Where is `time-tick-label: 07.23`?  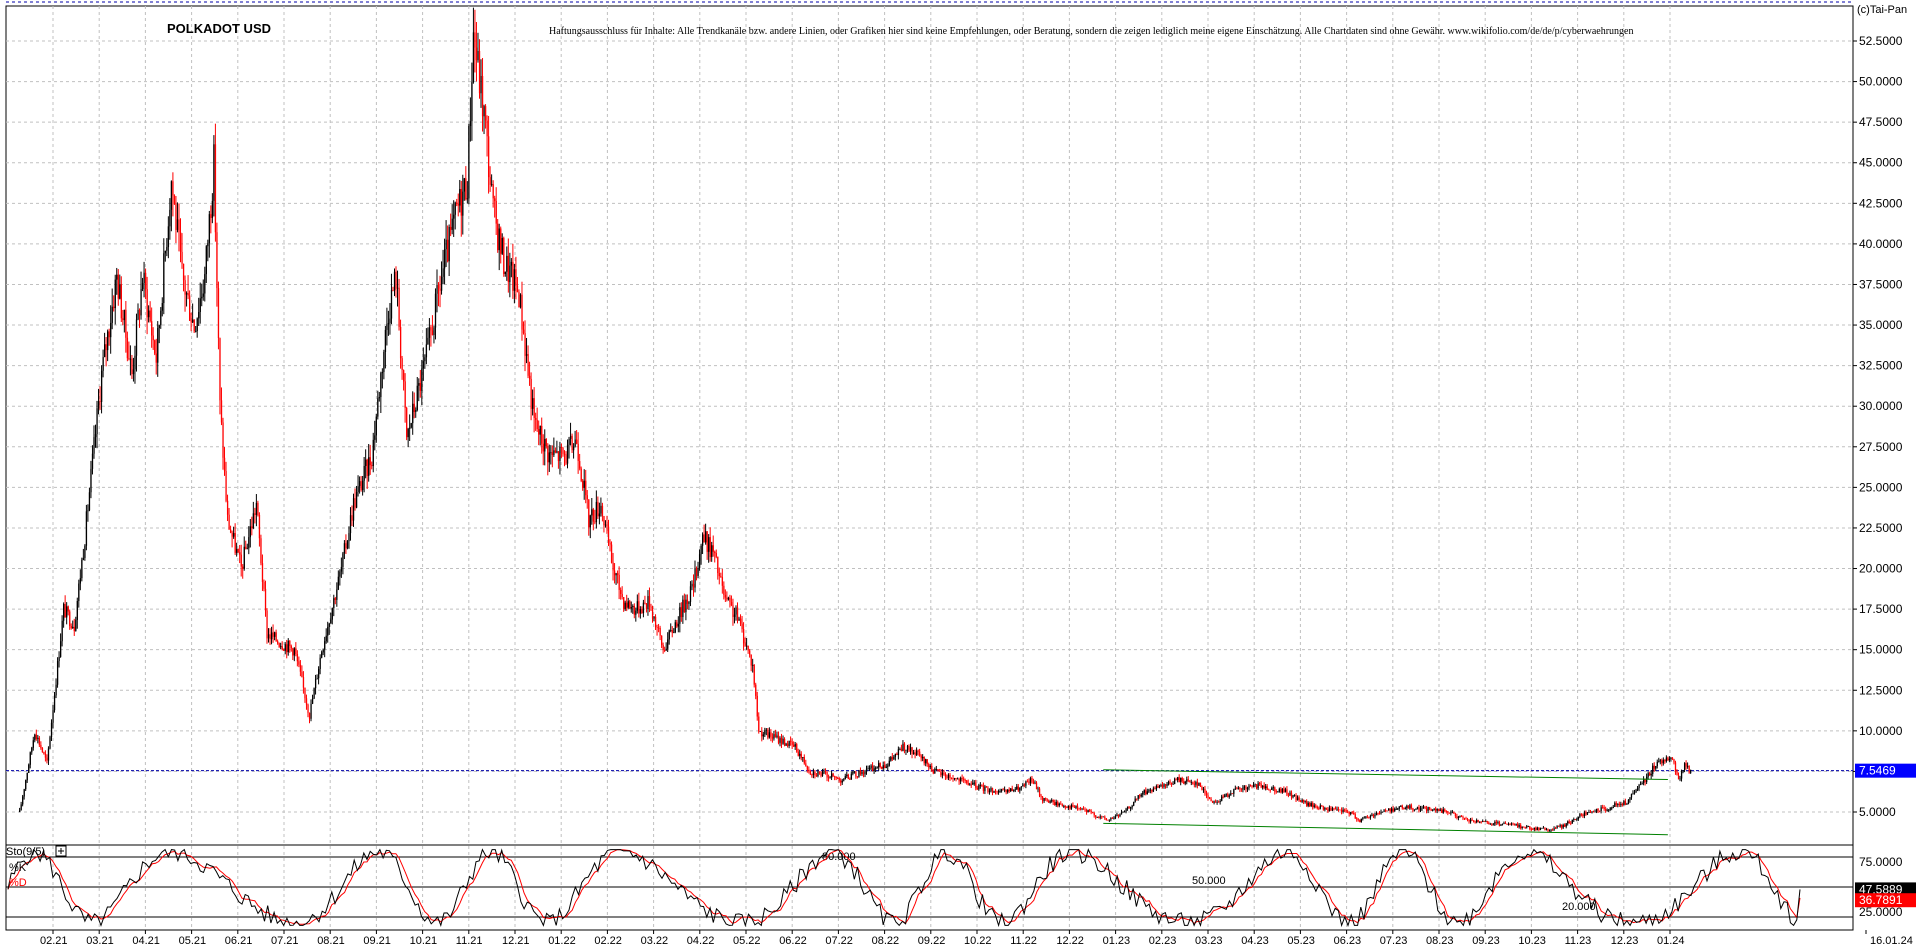
time-tick-label: 07.23 is located at coordinates (1394, 941).